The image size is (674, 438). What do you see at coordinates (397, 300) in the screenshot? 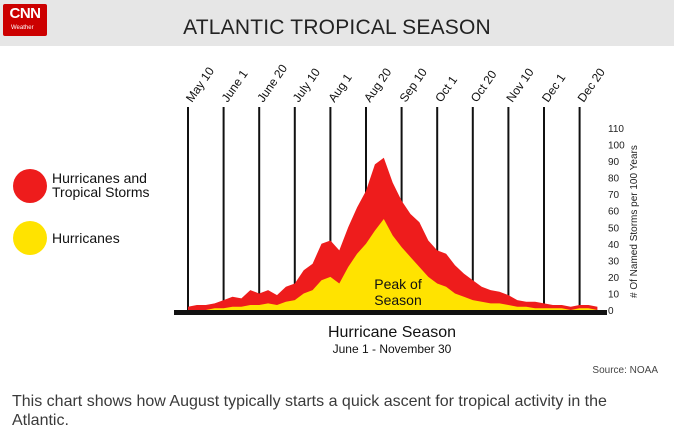
I see `peak-annotation-line2: Season` at bounding box center [397, 300].